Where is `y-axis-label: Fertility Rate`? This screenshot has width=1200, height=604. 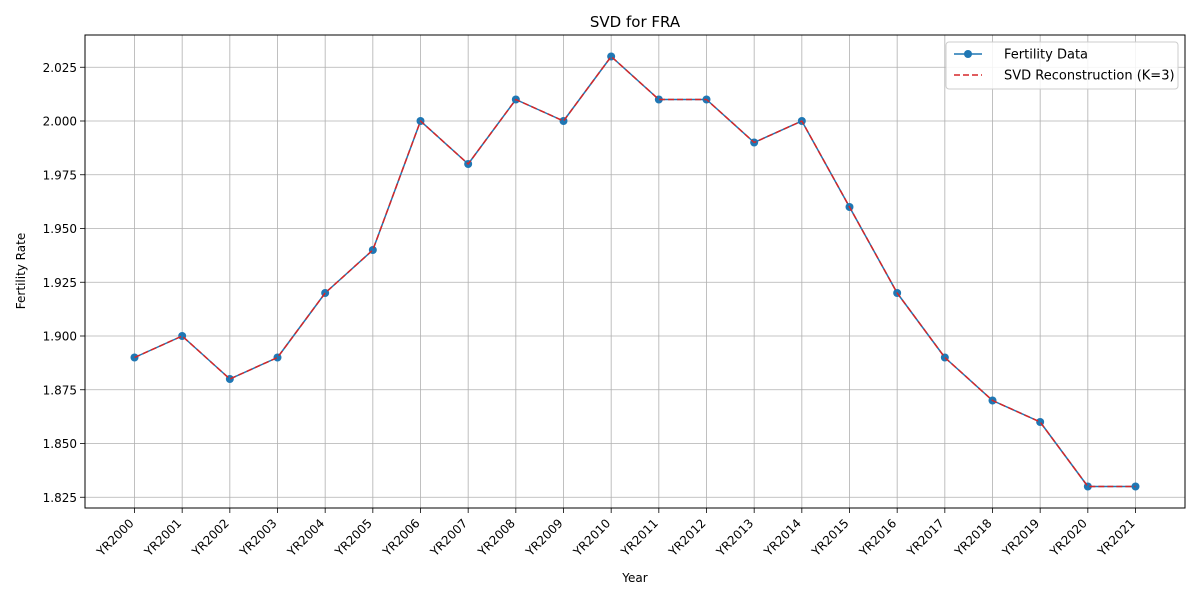 y-axis-label: Fertility Rate is located at coordinates (21, 271).